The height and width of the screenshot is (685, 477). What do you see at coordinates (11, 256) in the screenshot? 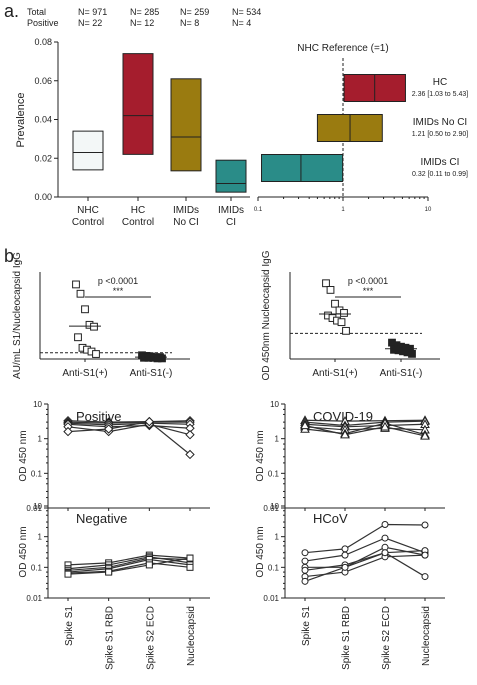
I see `panel-label-b: b.` at bounding box center [11, 256].